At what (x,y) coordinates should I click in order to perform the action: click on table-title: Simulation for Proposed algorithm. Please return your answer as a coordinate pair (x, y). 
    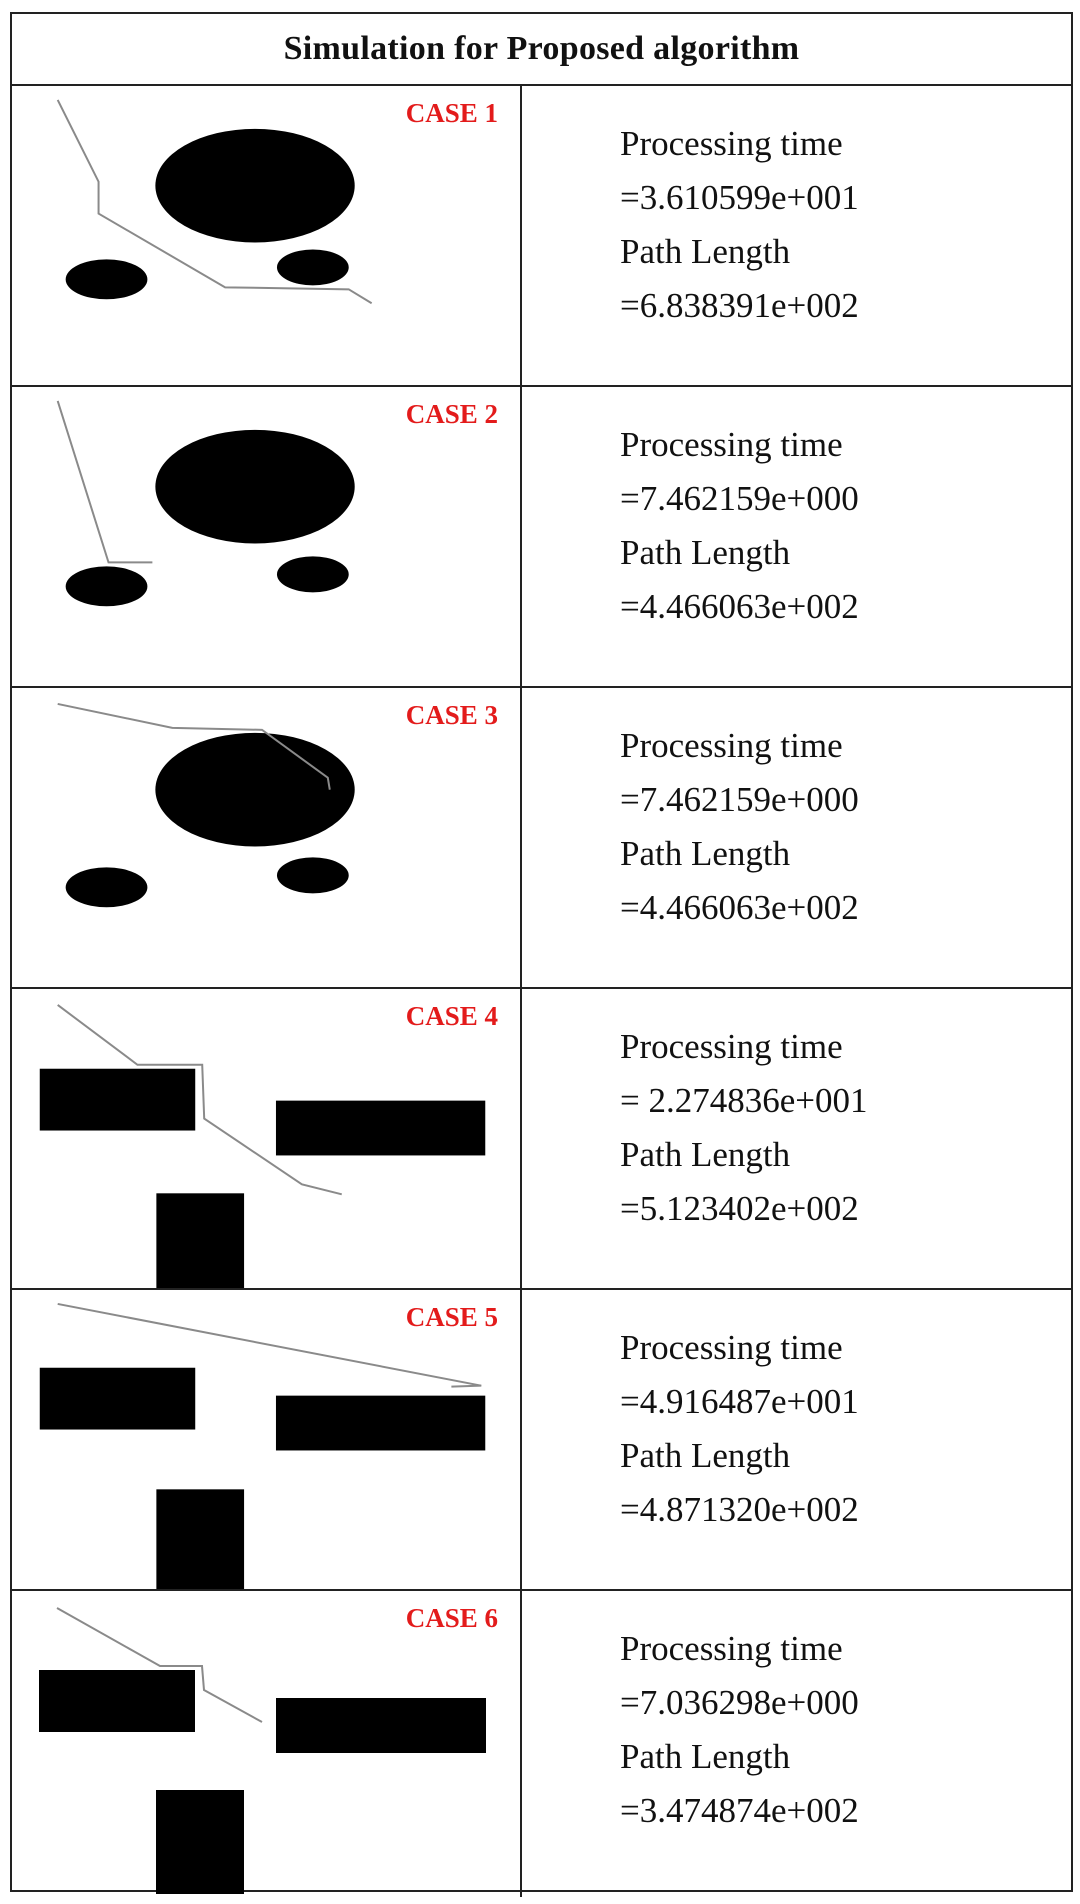
    Looking at the image, I should click on (541, 48).